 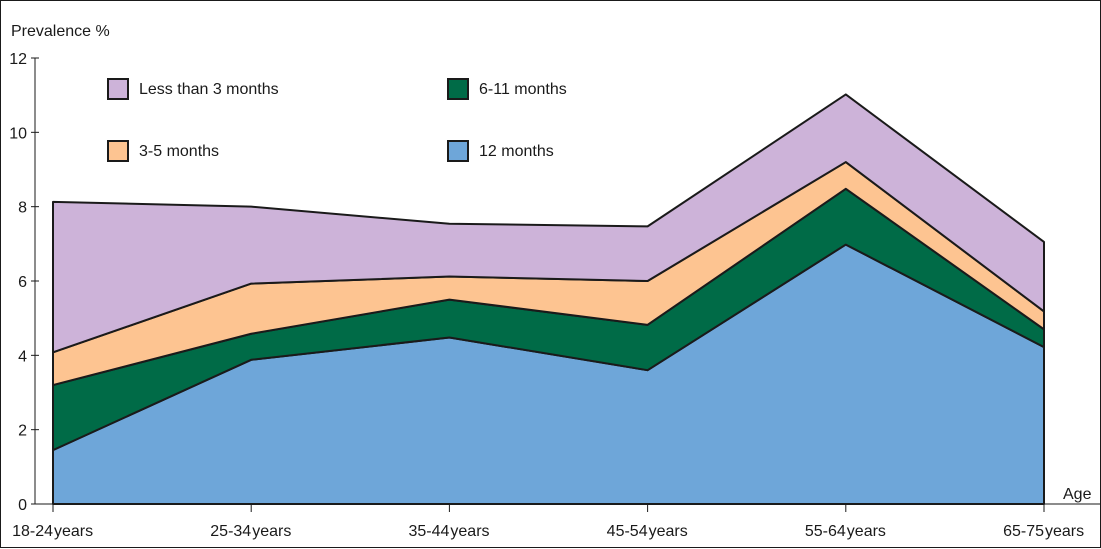 What do you see at coordinates (22, 505) in the screenshot?
I see `y-tick-label: 0` at bounding box center [22, 505].